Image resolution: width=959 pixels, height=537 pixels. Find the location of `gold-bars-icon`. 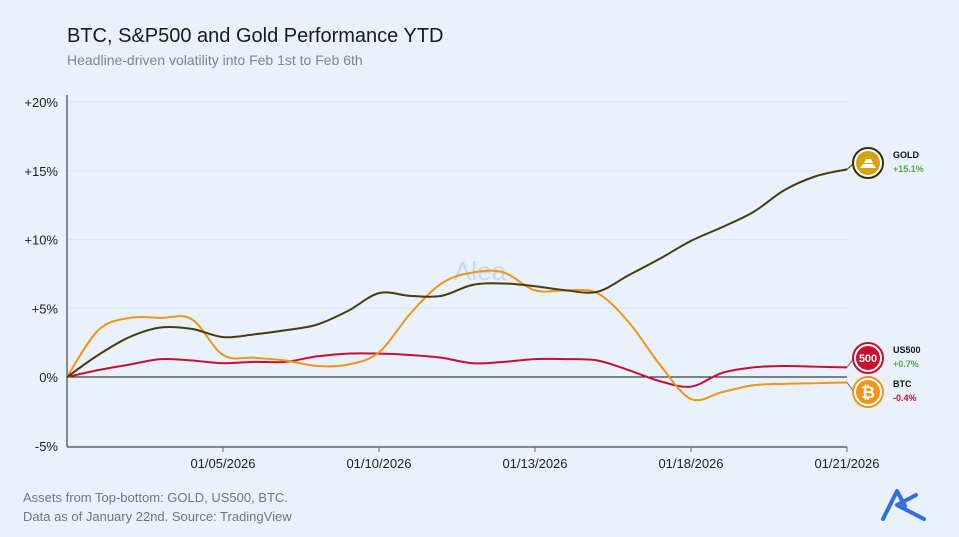

gold-bars-icon is located at coordinates (868, 163).